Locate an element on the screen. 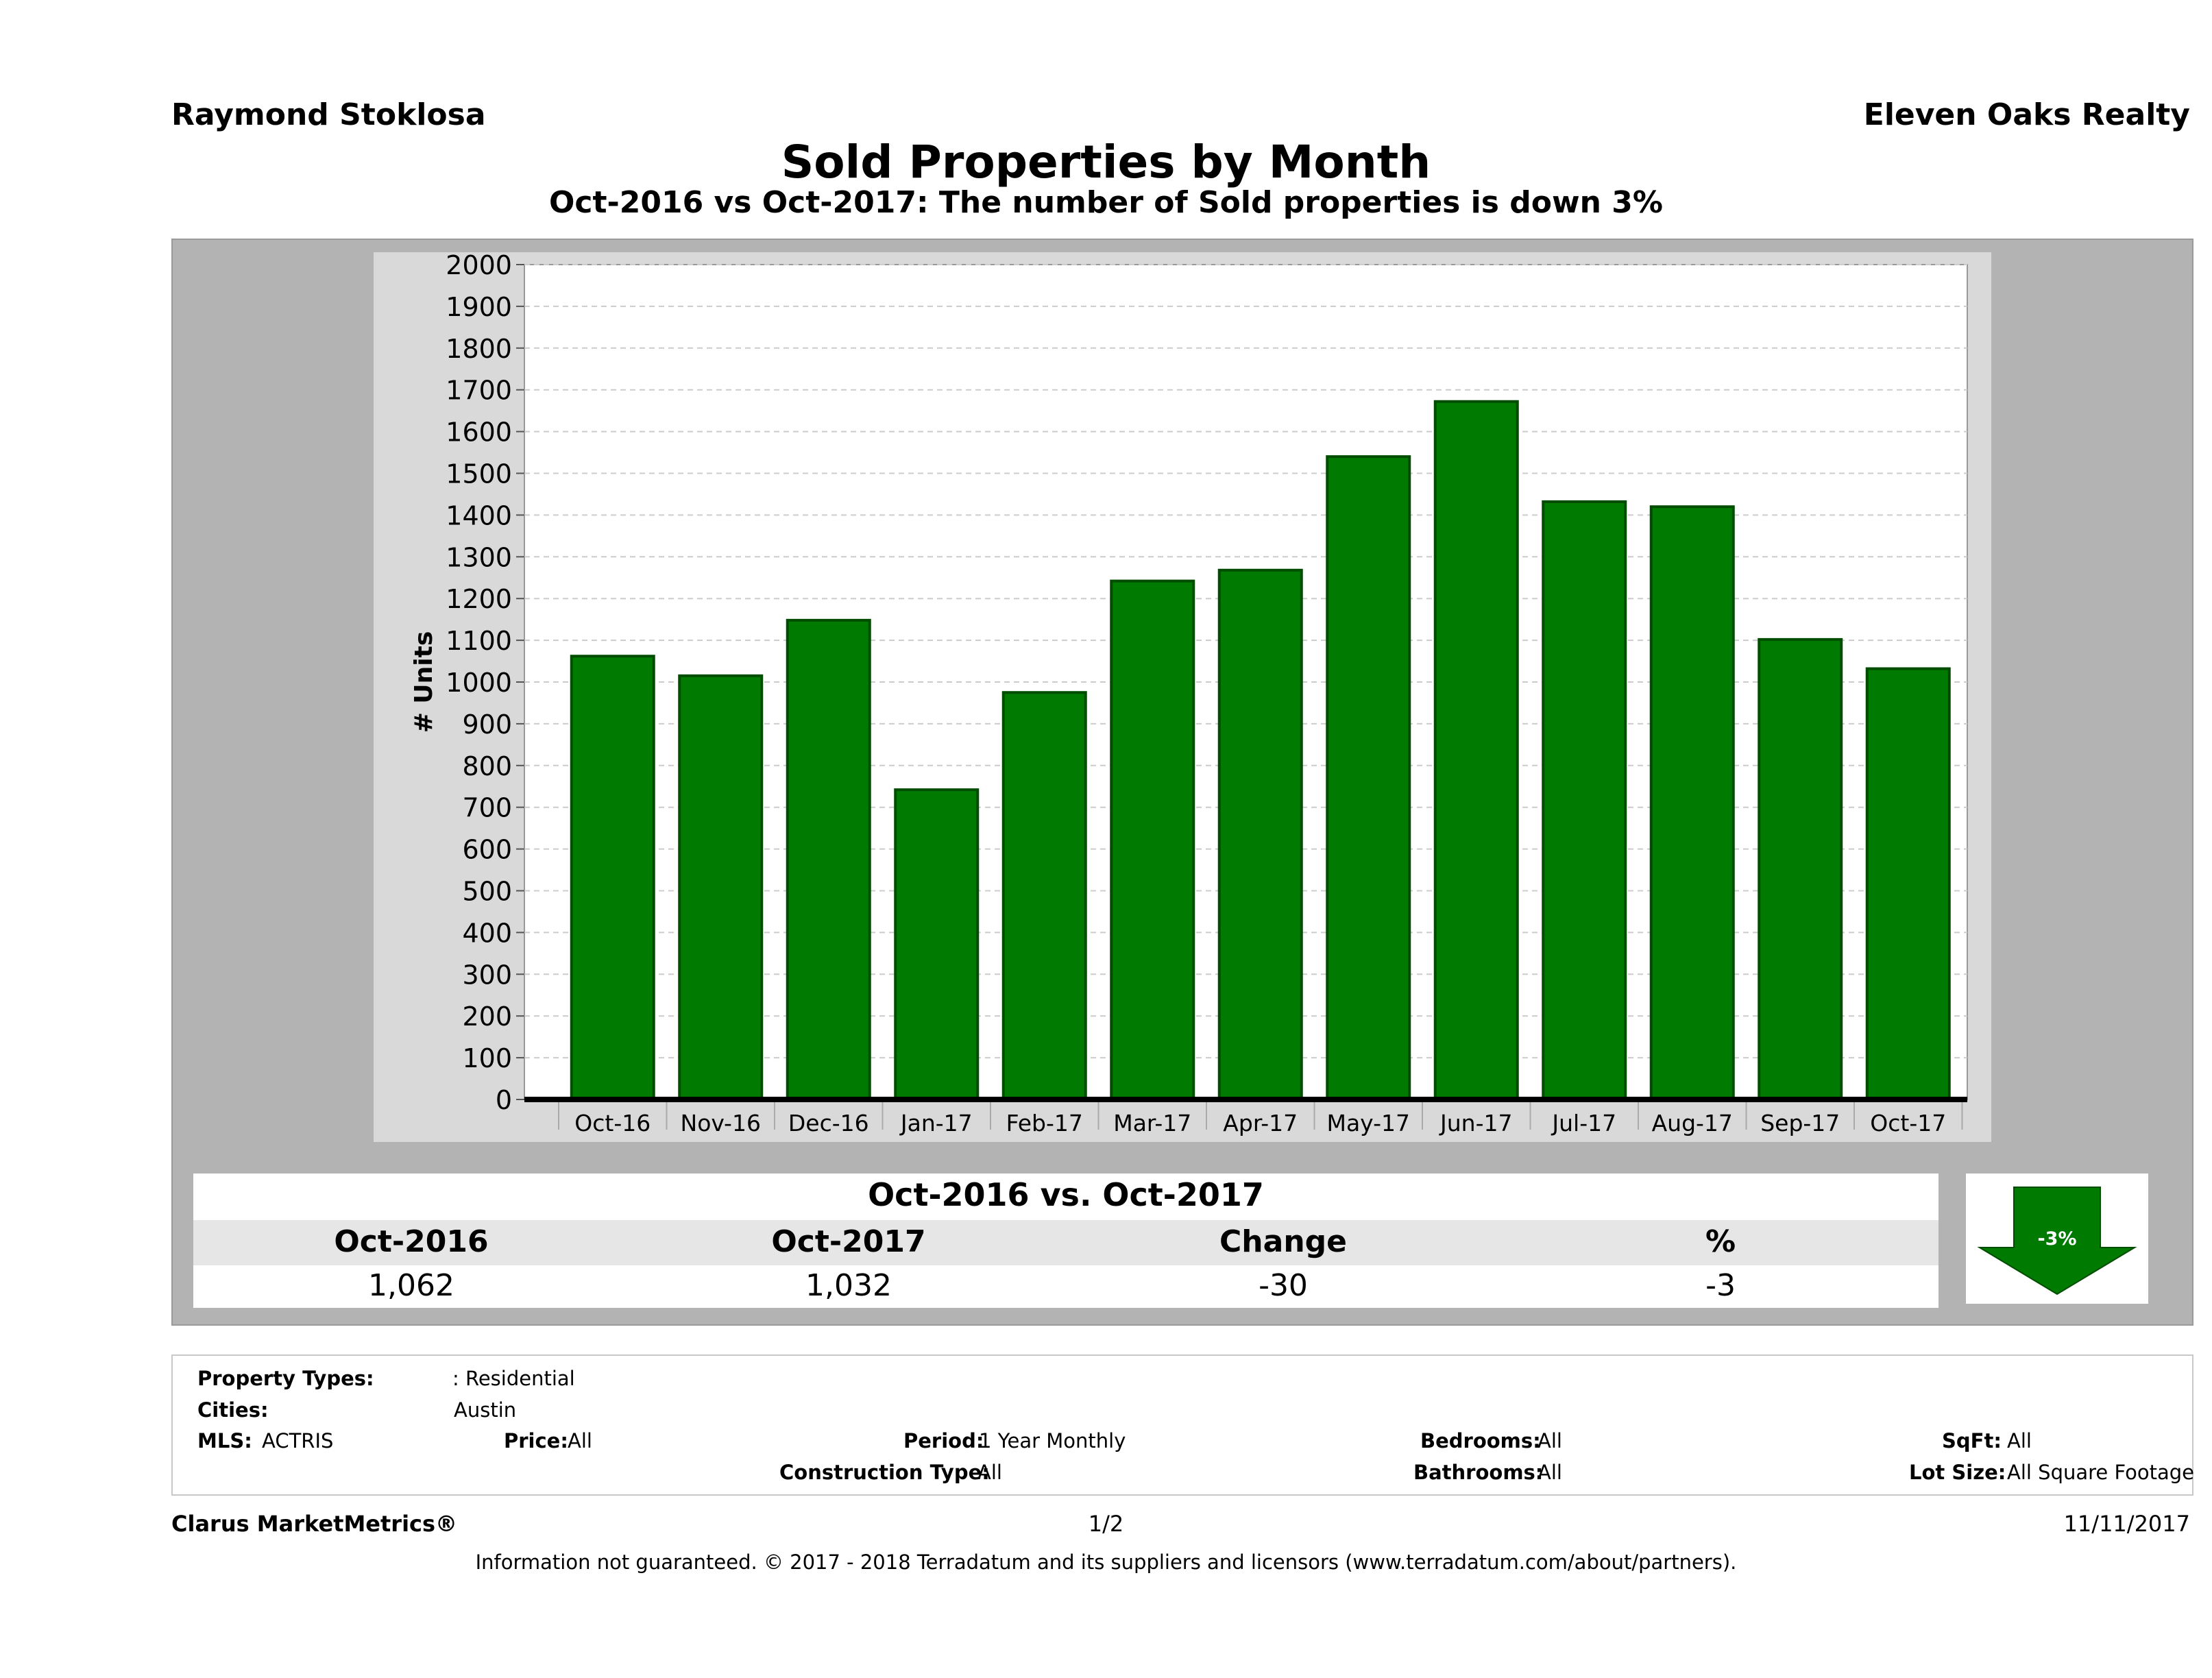  comparison-header-percent: % is located at coordinates (1720, 1241).